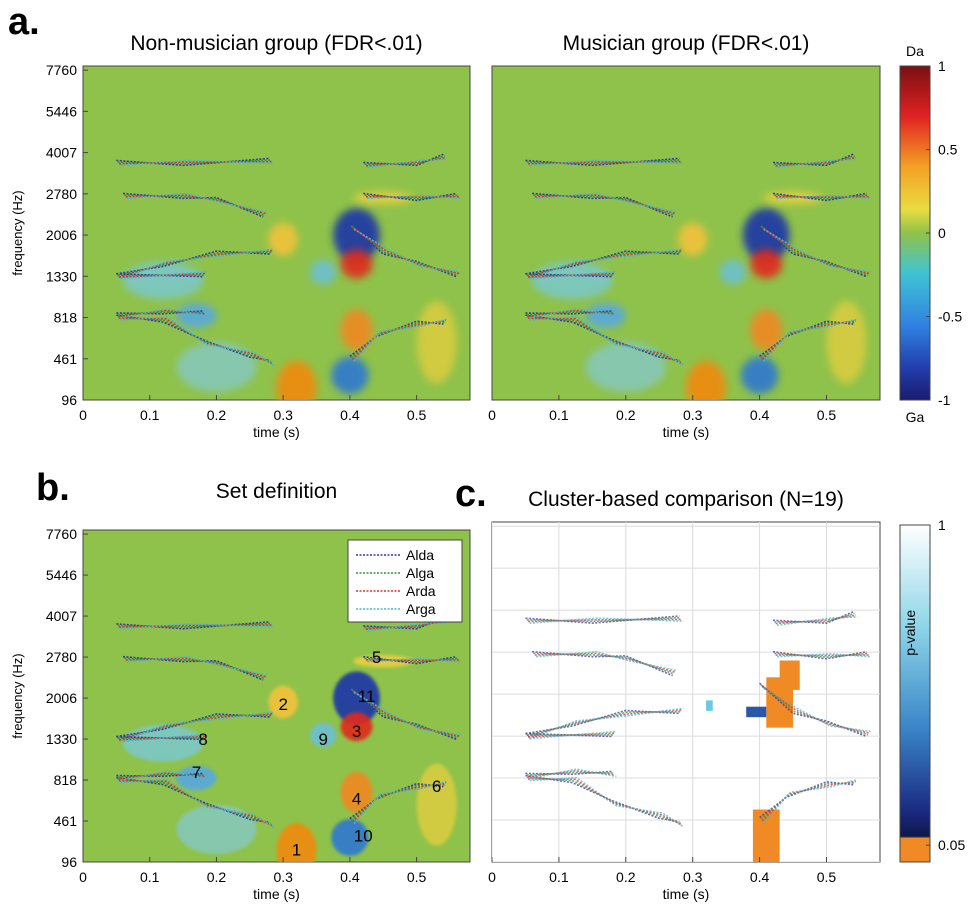  I want to click on chart-title: Set definition, so click(276, 491).